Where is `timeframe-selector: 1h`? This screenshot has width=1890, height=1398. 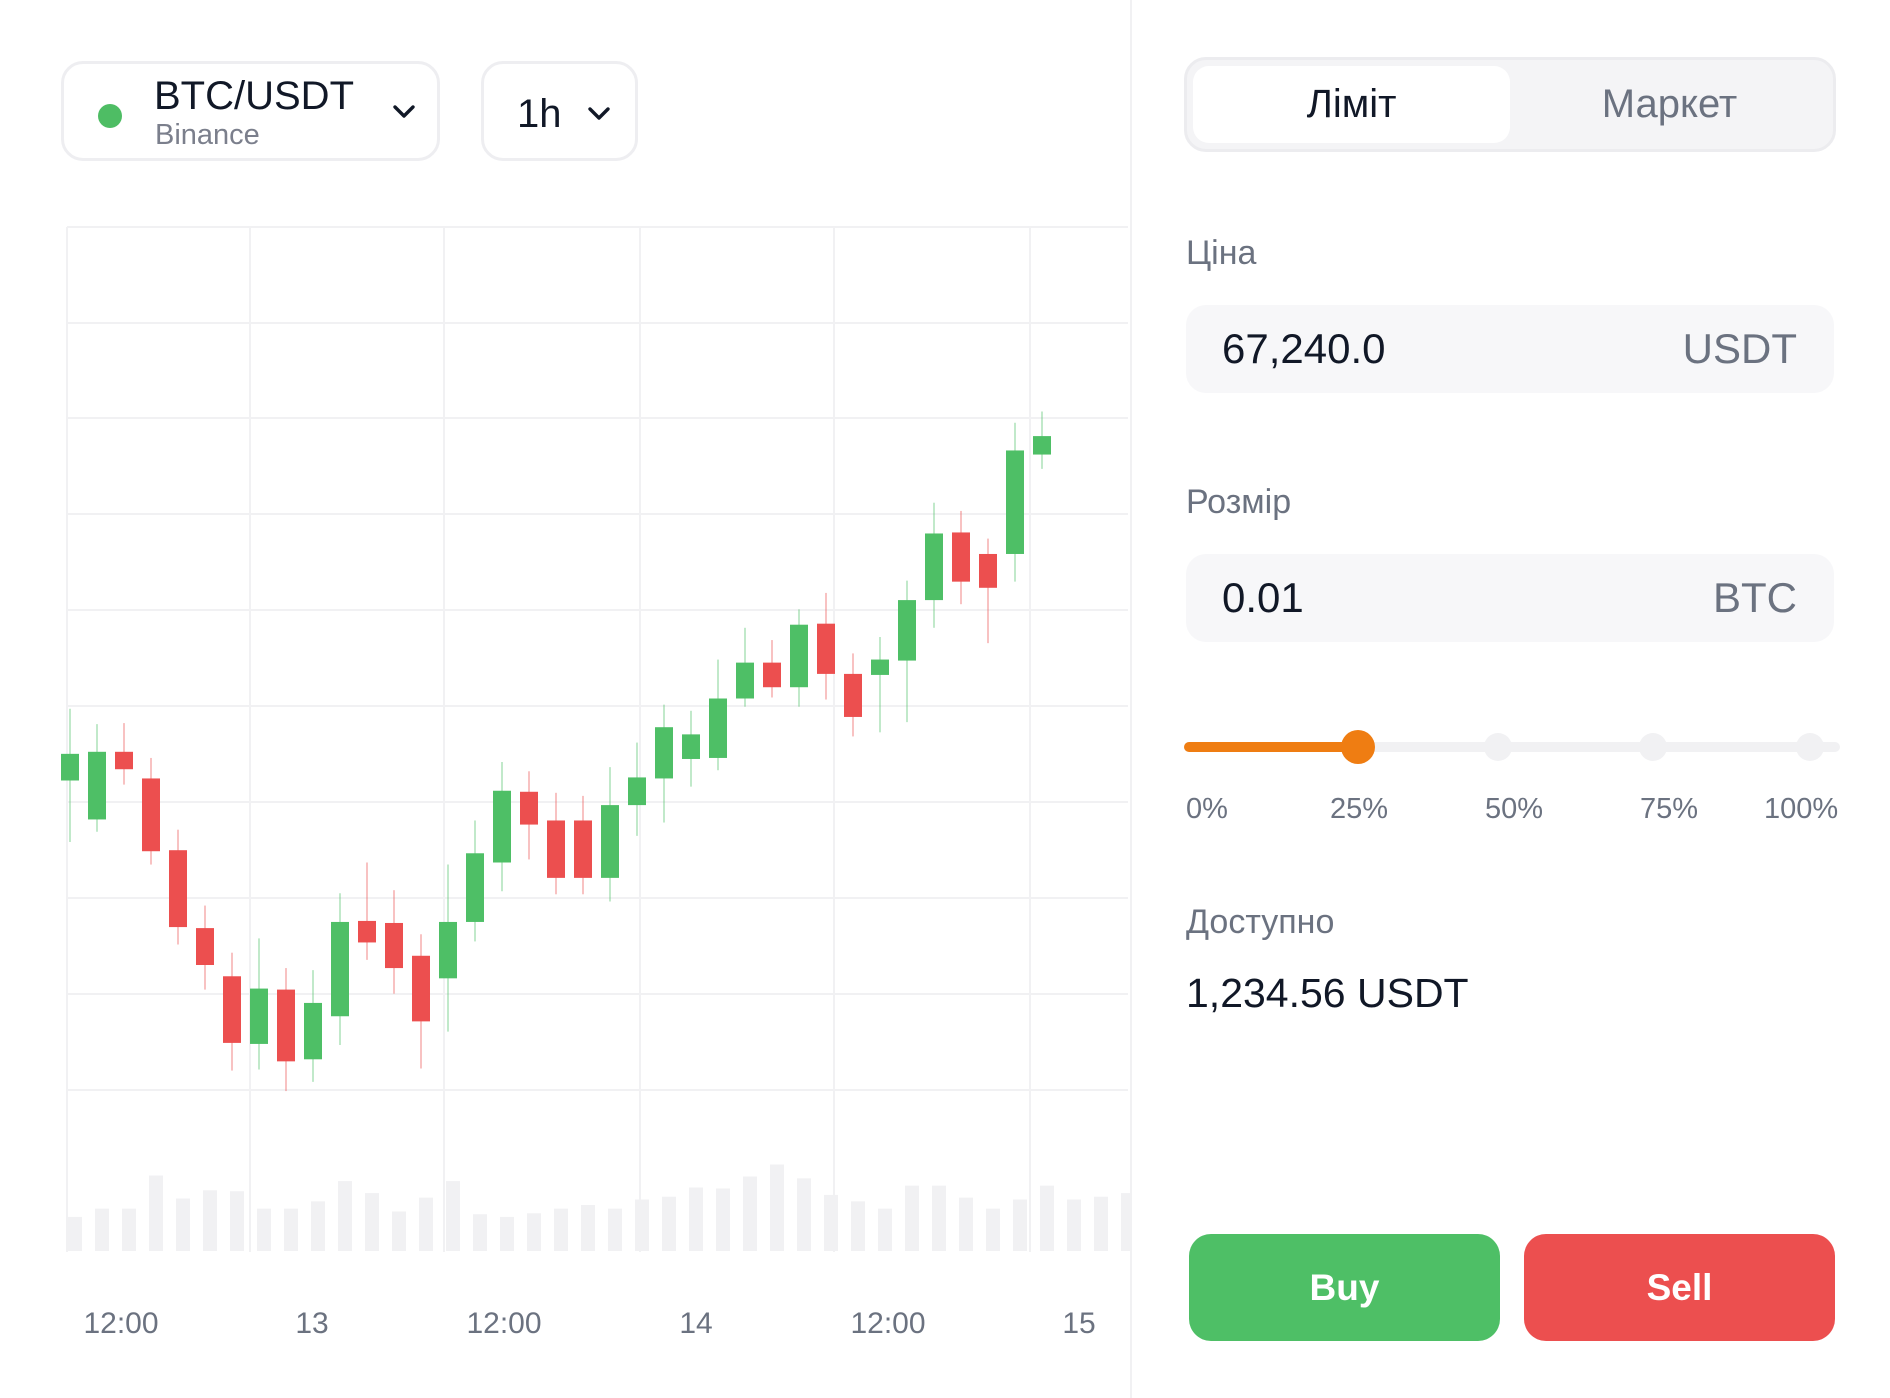
timeframe-selector: 1h is located at coordinates (559, 111).